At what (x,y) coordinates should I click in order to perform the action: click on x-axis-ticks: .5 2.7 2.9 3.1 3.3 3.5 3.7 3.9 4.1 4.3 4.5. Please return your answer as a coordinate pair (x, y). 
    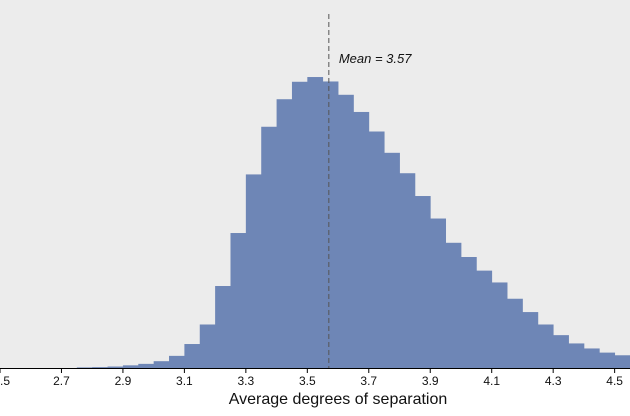
    Looking at the image, I should click on (311, 378).